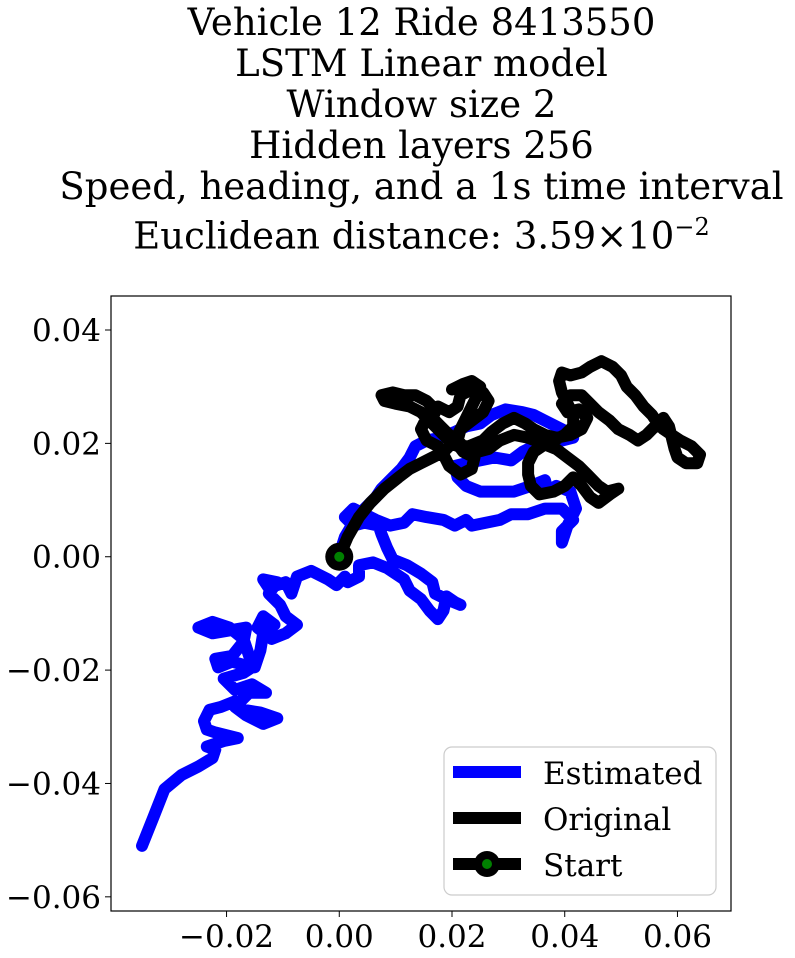  What do you see at coordinates (66, 331) in the screenshot?
I see `y-tick-label: 0.04` at bounding box center [66, 331].